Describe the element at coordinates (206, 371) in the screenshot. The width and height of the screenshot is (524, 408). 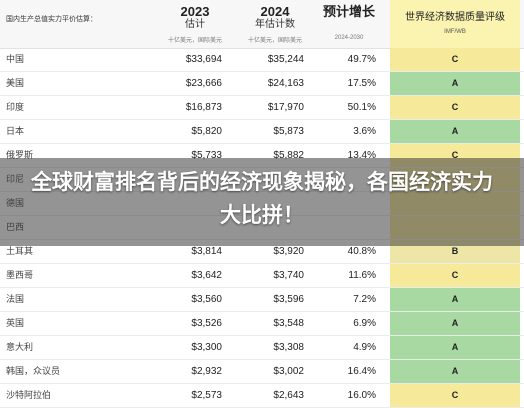
I see `gdp-2023-cell: $2,932` at that location.